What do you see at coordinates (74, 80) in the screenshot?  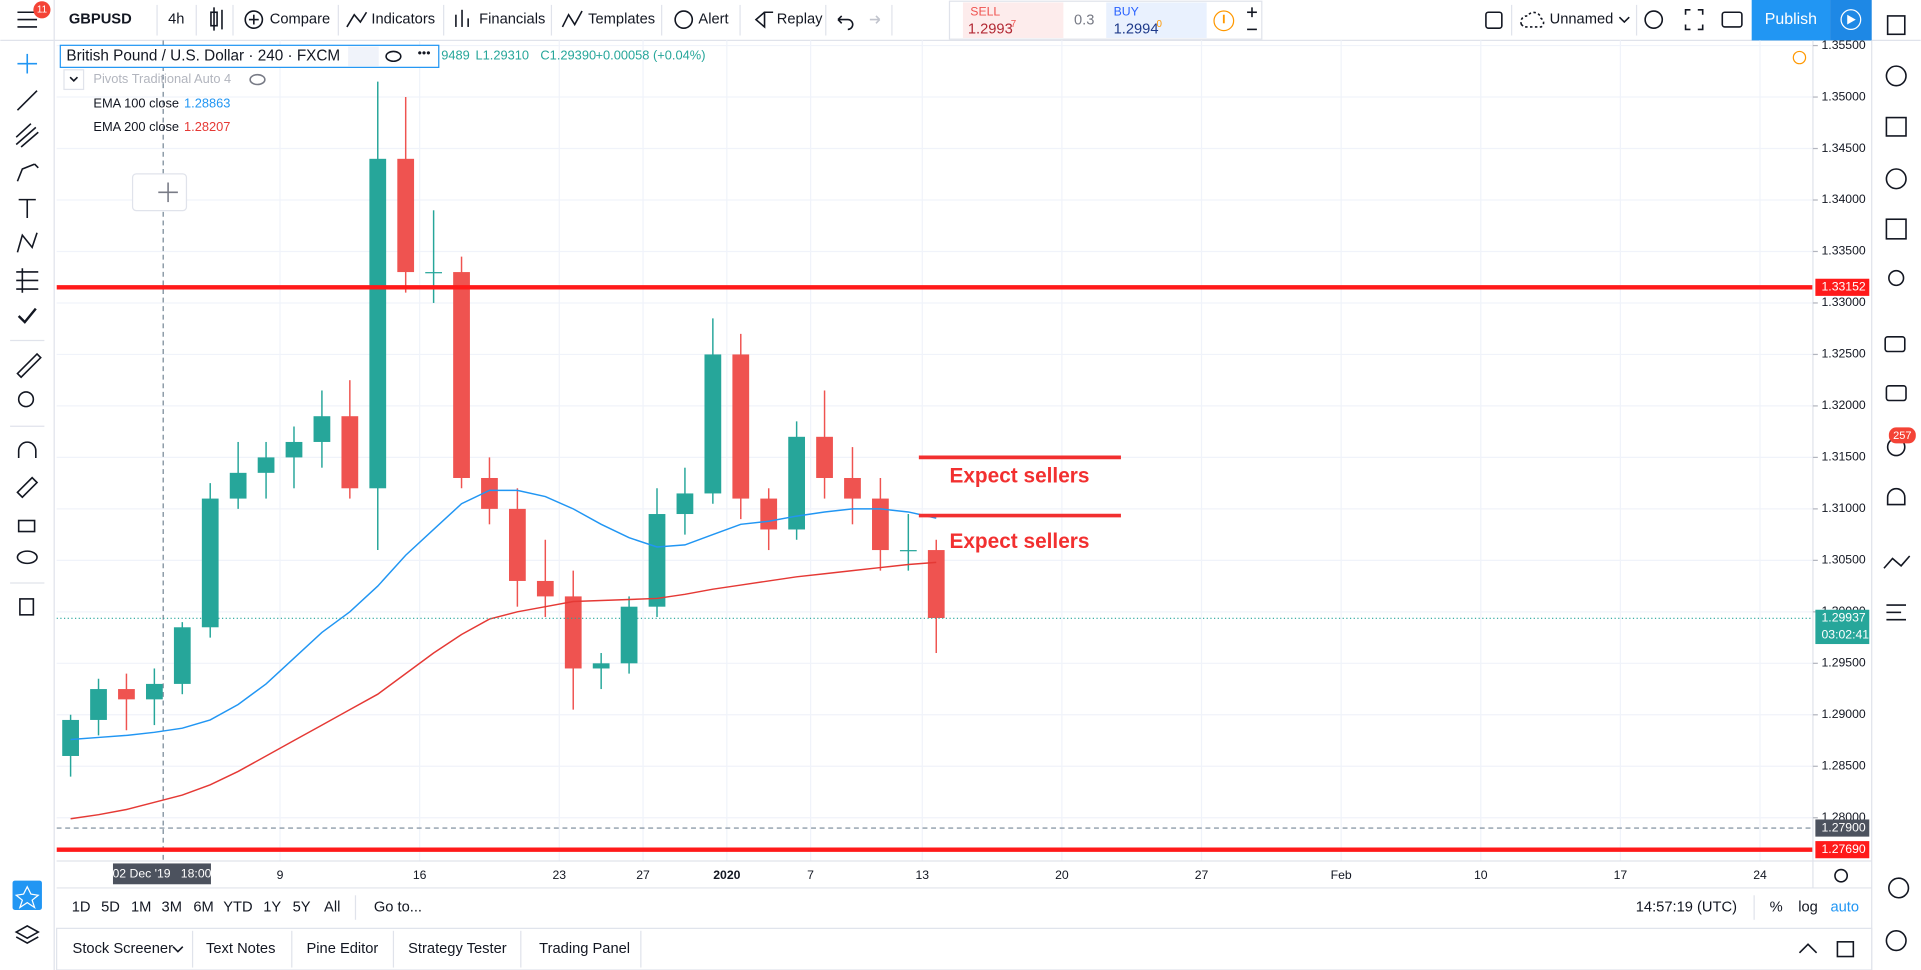 I see `legend-collapse` at bounding box center [74, 80].